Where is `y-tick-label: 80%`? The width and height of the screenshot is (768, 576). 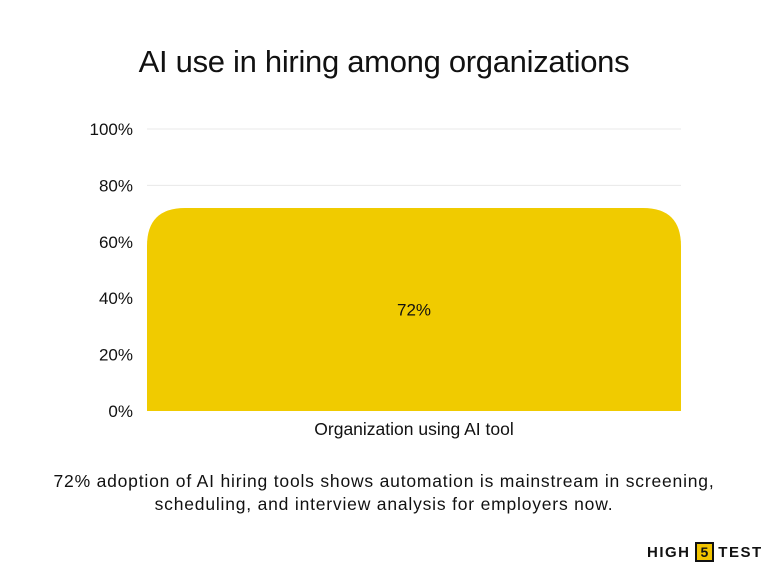
y-tick-label: 80% is located at coordinates (116, 185).